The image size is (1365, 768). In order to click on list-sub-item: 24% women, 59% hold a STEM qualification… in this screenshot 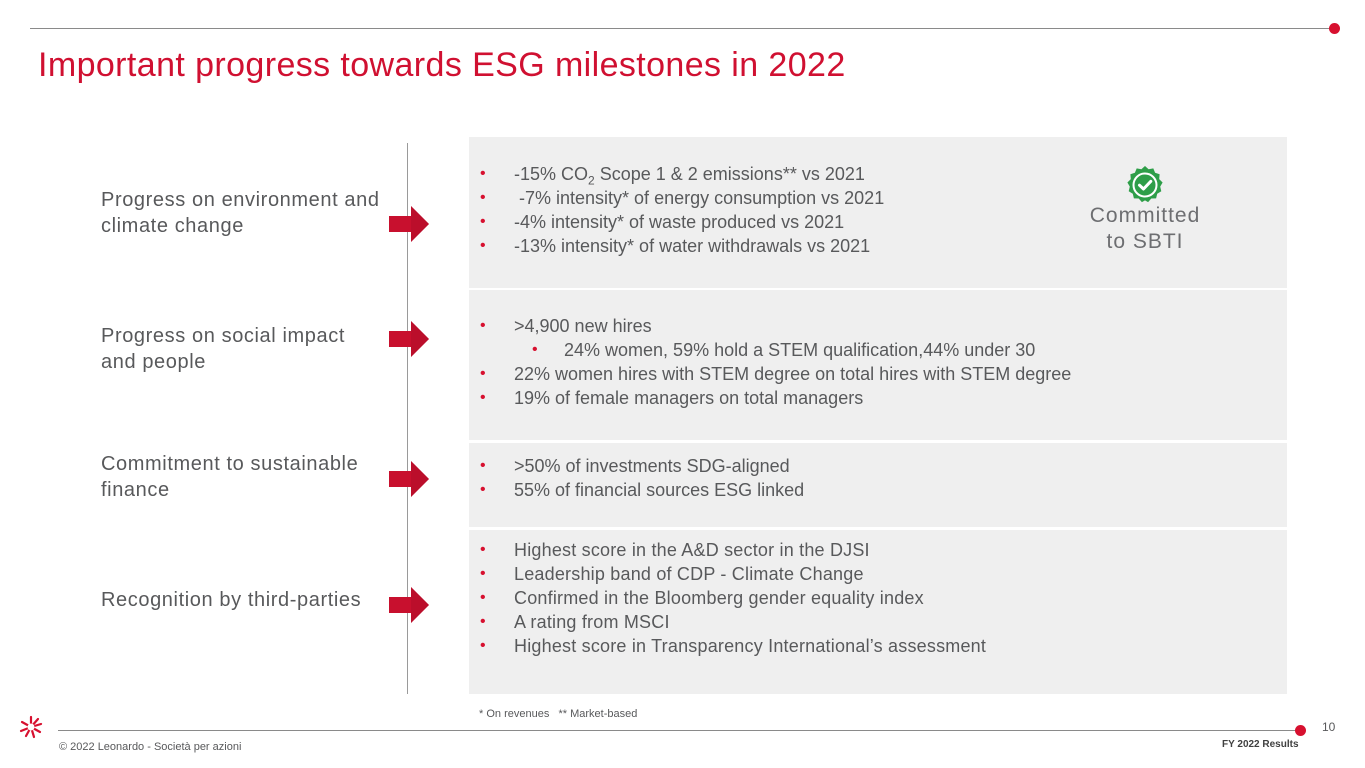, I will do `click(770, 350)`.